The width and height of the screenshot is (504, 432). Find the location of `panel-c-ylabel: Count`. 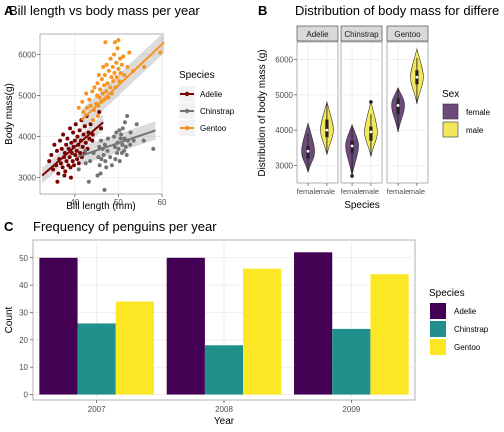

panel-c-ylabel: Count is located at coordinates (9, 319).